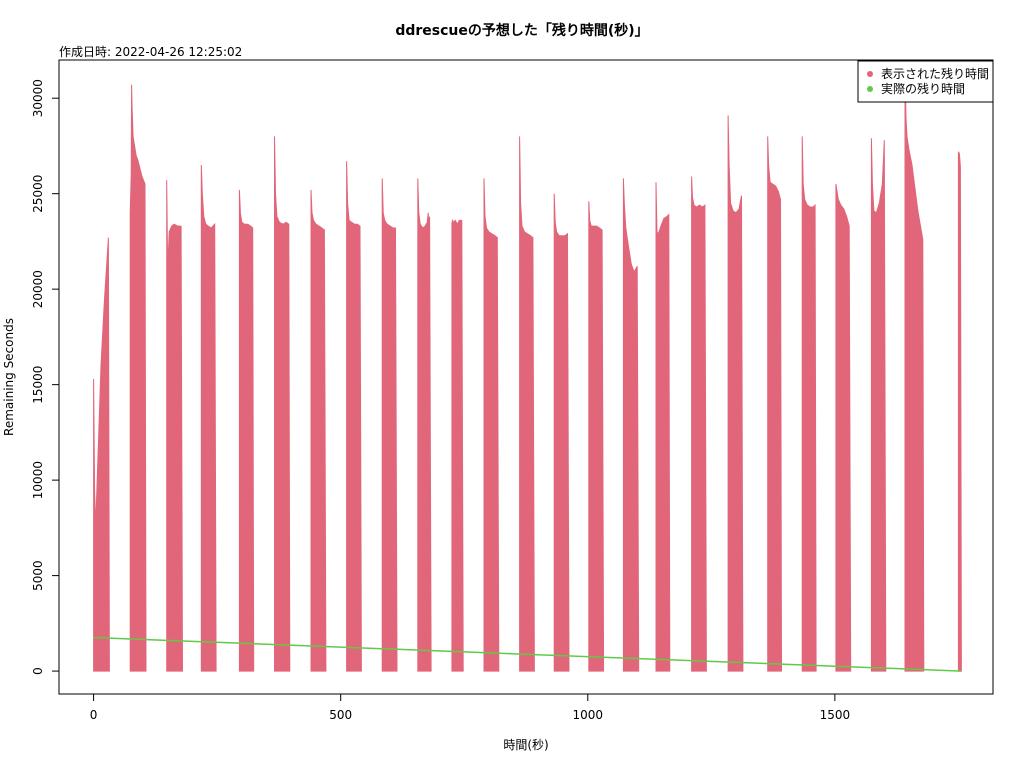 The image size is (1024, 768). I want to click on actual-remaining-line, so click(527, 654).